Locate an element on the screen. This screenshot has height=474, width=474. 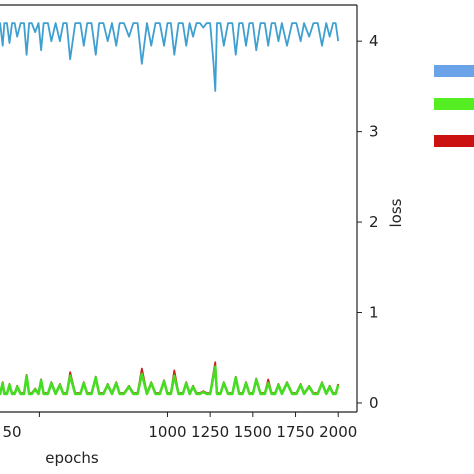
legend is located at coordinates (454, 106).